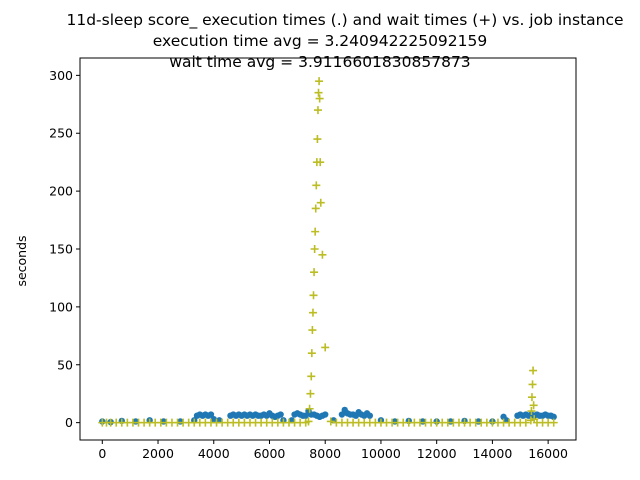 The image size is (640, 480). Describe the element at coordinates (65, 364) in the screenshot. I see `y-tick-label: 50` at that location.